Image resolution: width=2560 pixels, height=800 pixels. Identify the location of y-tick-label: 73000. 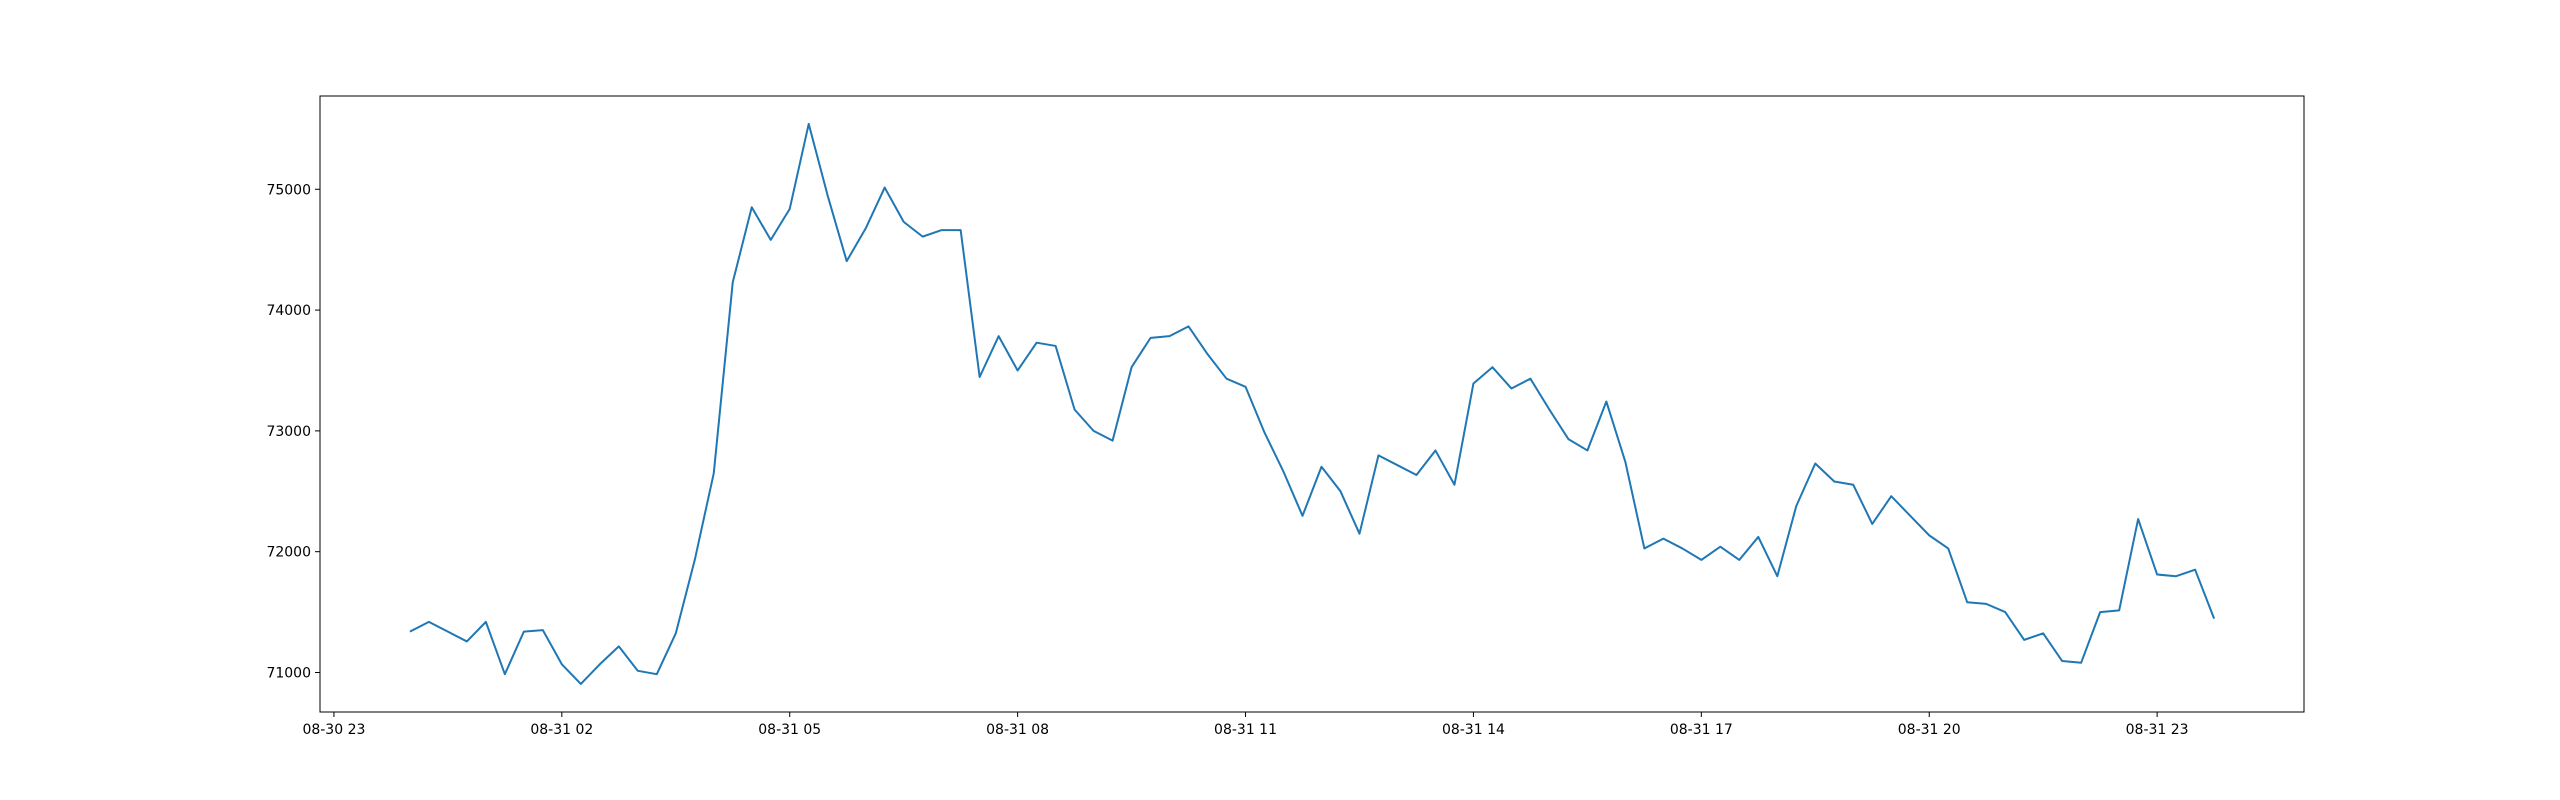
(288, 432).